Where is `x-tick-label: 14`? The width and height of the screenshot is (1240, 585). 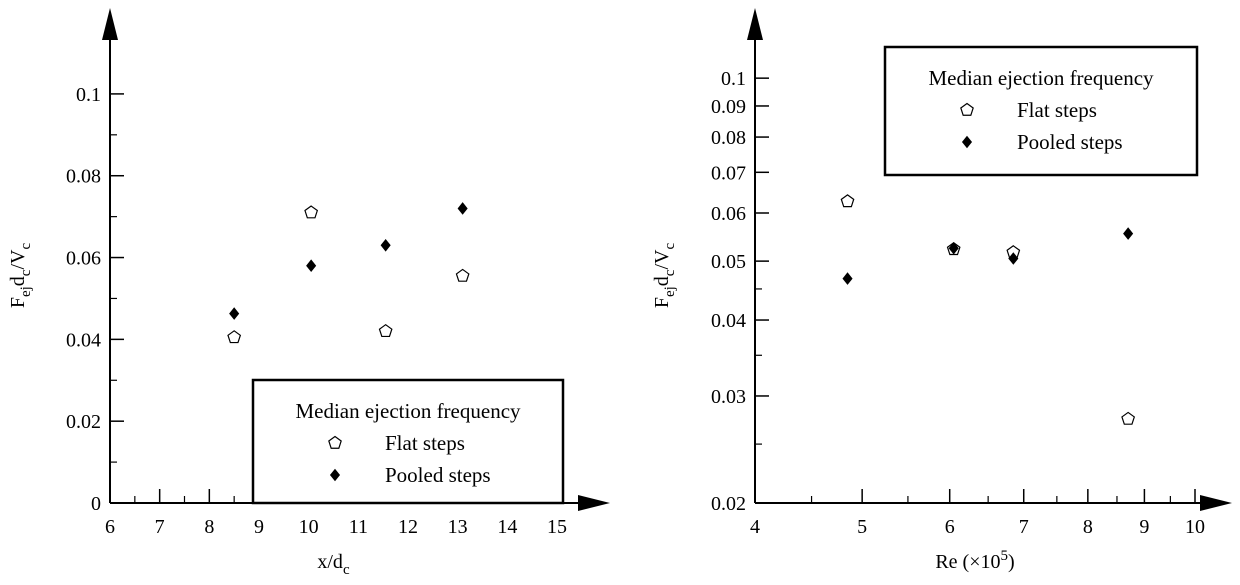
x-tick-label: 14 is located at coordinates (507, 527).